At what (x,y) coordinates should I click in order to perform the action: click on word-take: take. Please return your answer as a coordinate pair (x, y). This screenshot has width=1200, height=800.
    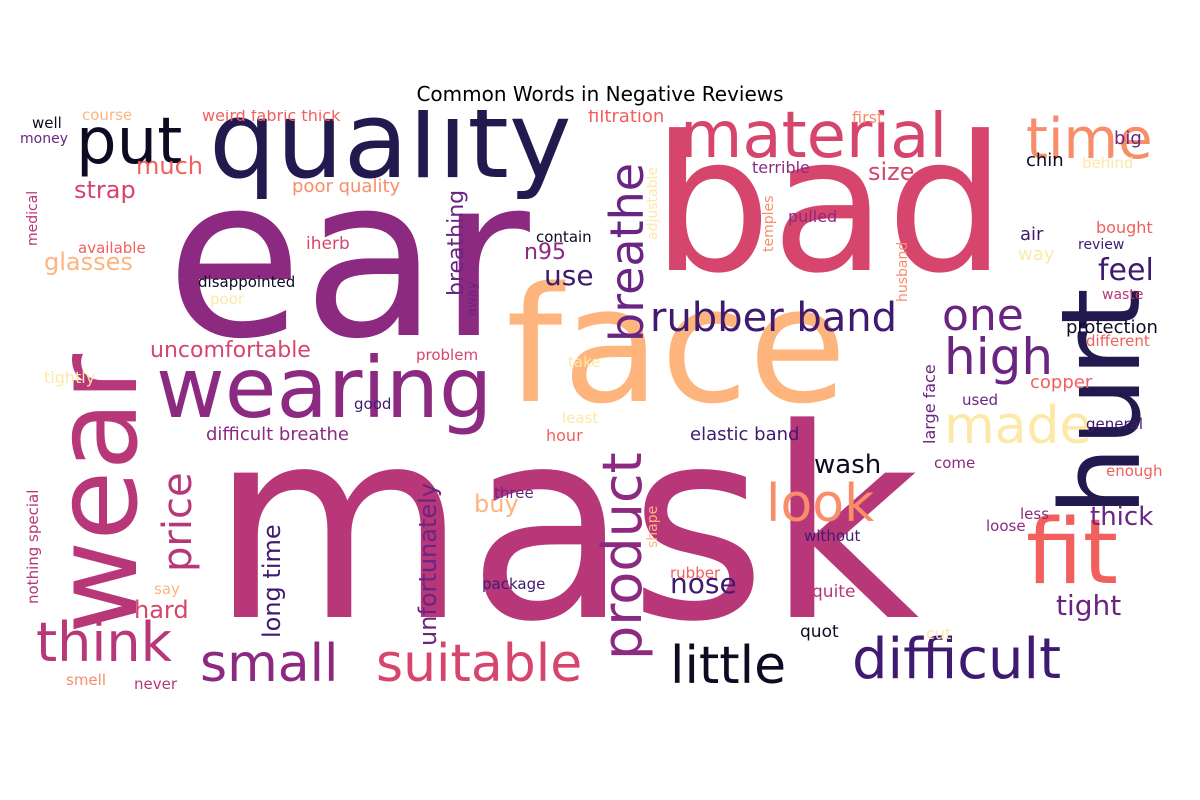
    Looking at the image, I should click on (584, 362).